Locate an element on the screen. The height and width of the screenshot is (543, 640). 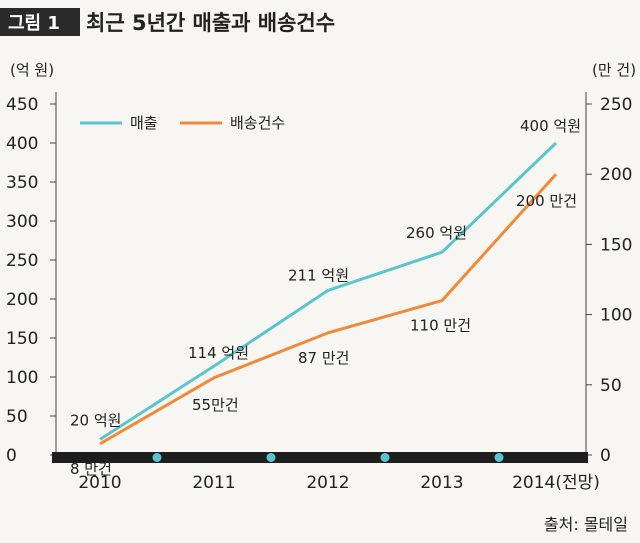
figure-badge-background is located at coordinates (40, 22).